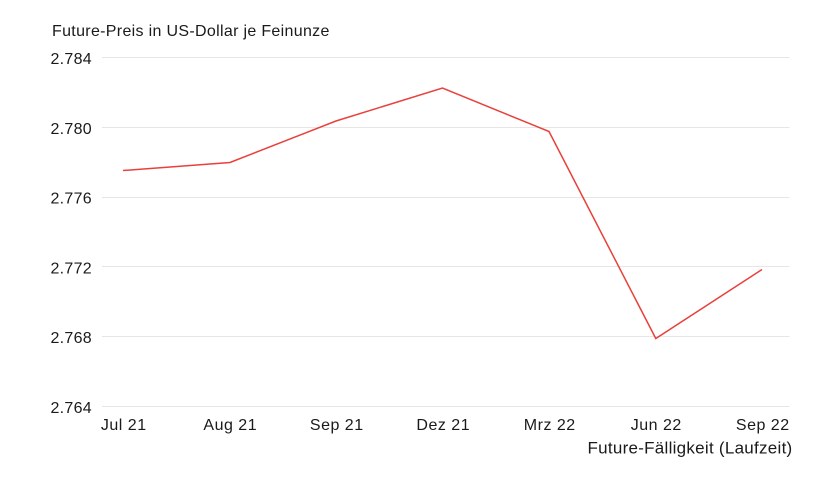 The height and width of the screenshot is (480, 840). Describe the element at coordinates (337, 425) in the screenshot. I see `svg-text: Sep 21` at that location.